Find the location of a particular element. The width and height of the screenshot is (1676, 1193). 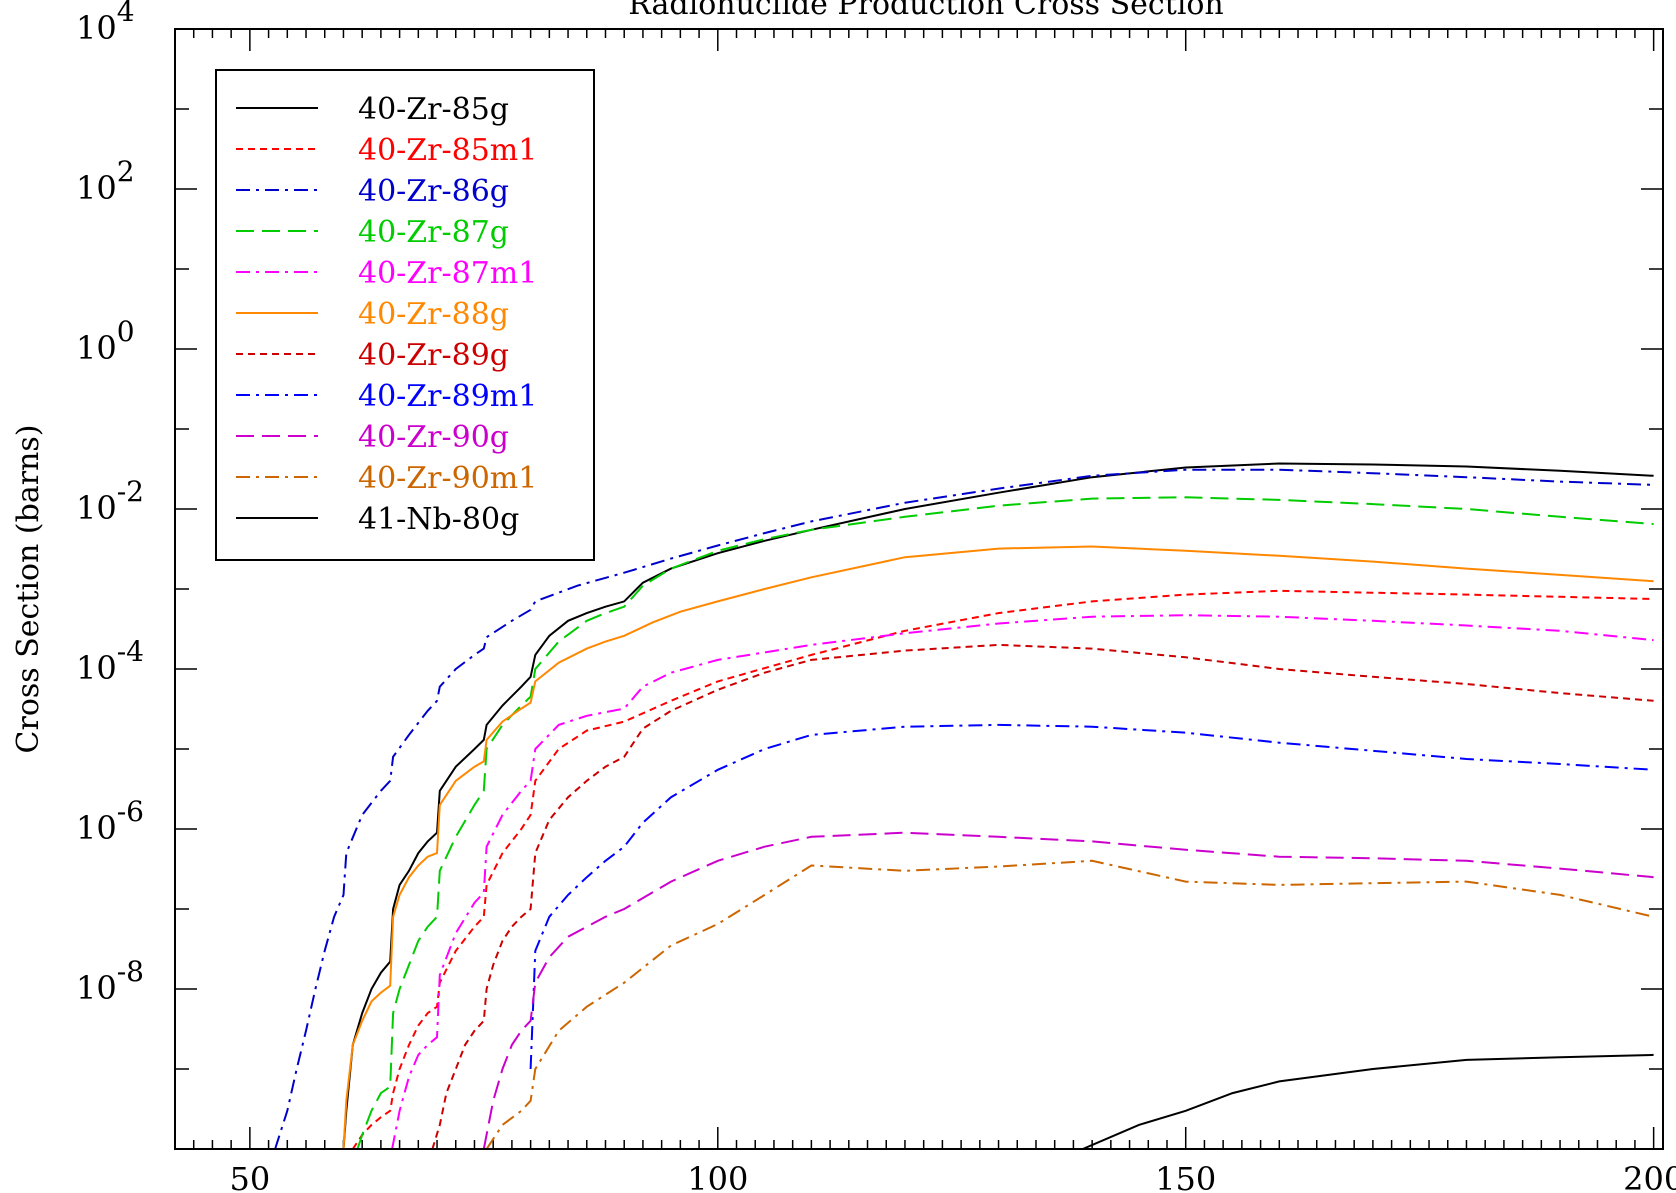

y-tick-label: 10⁻⁸ is located at coordinates (110, 981).